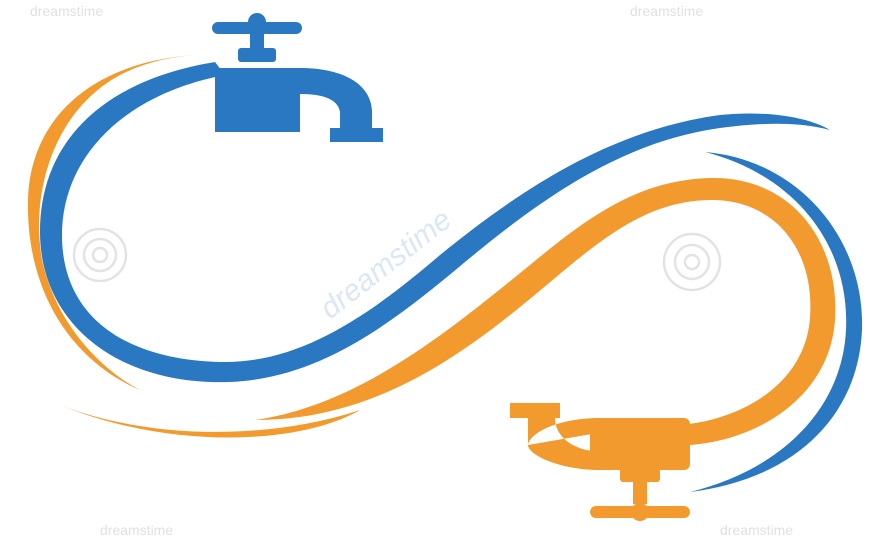 The width and height of the screenshot is (895, 545). Describe the element at coordinates (210, 421) in the screenshot. I see `orange-thin-lower-swoosh` at that location.